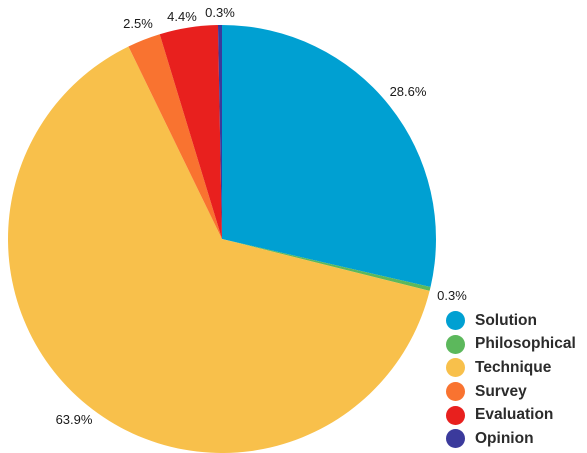  Describe the element at coordinates (74, 419) in the screenshot. I see `slice-label-technique: 63.9%` at that location.